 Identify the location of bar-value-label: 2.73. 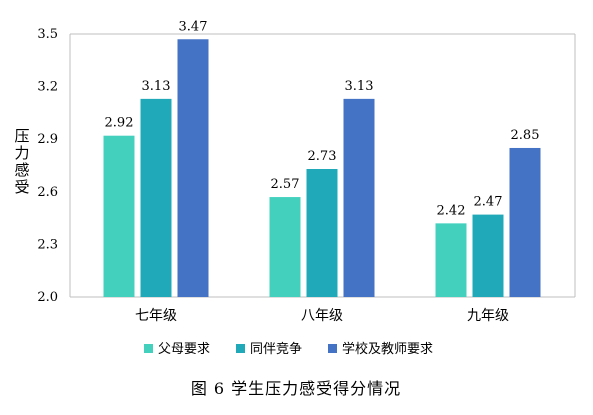
(322, 156).